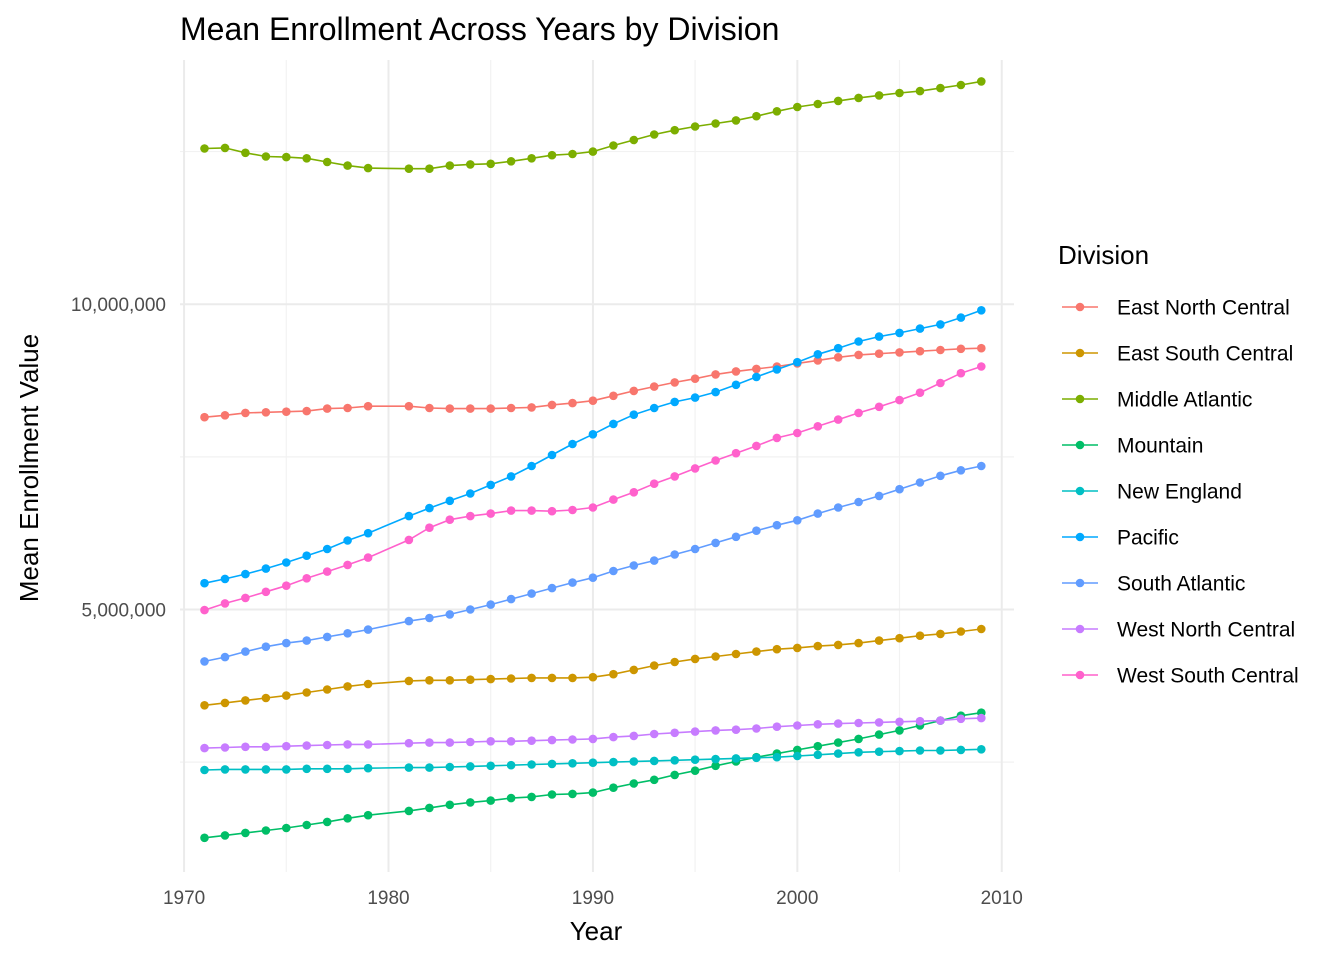 The image size is (1344, 960). I want to click on y-axis-title: Mean Enrollment Value, so click(29, 468).